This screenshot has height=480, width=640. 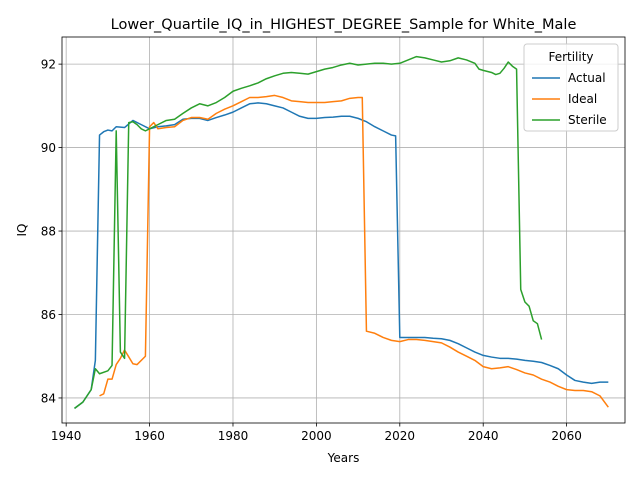 I want to click on legend-box, so click(x=571, y=87).